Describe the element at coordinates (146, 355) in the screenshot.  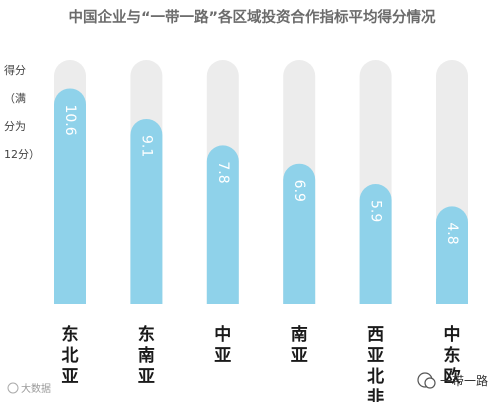
I see `category-label: 东南亚` at that location.